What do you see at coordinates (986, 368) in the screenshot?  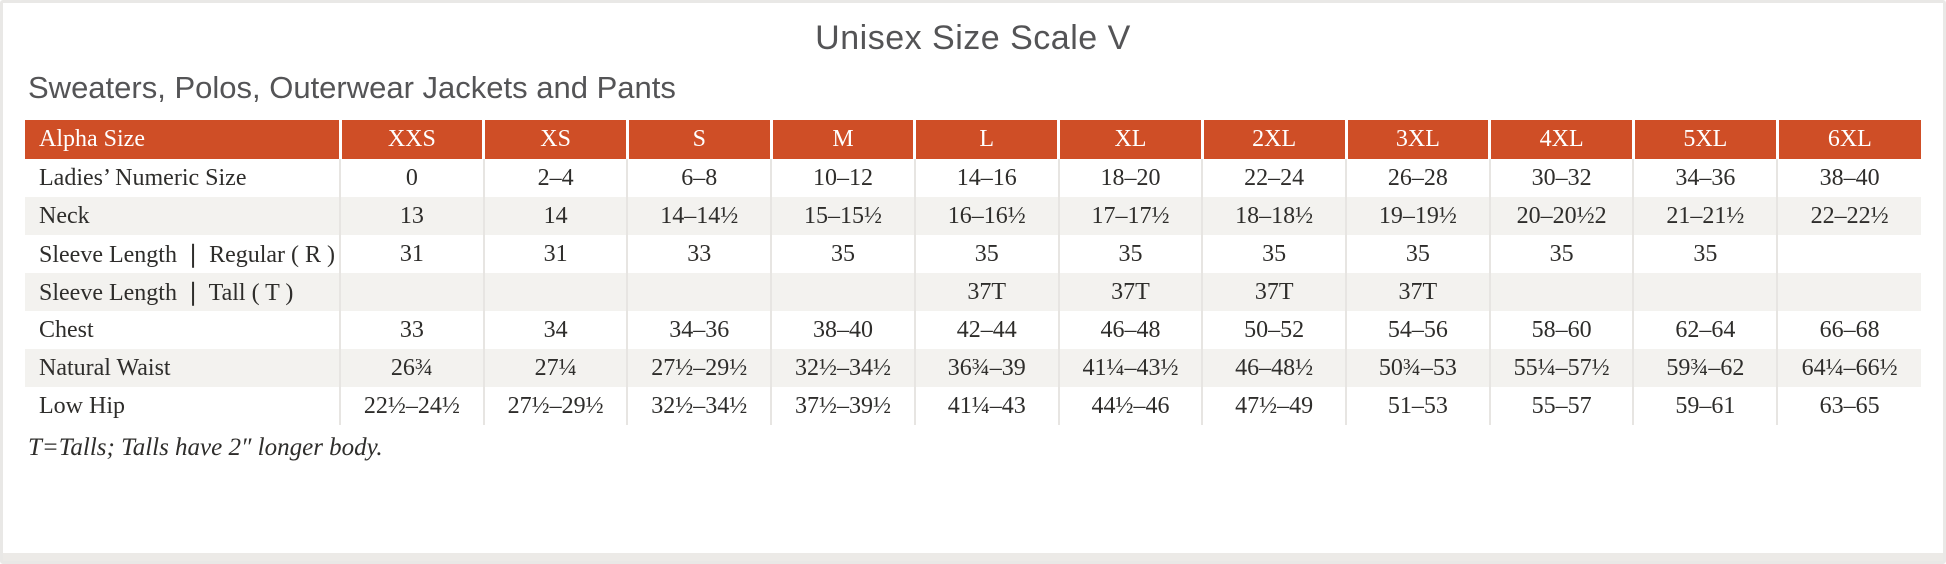 I see `size-cell: 36¾–39` at bounding box center [986, 368].